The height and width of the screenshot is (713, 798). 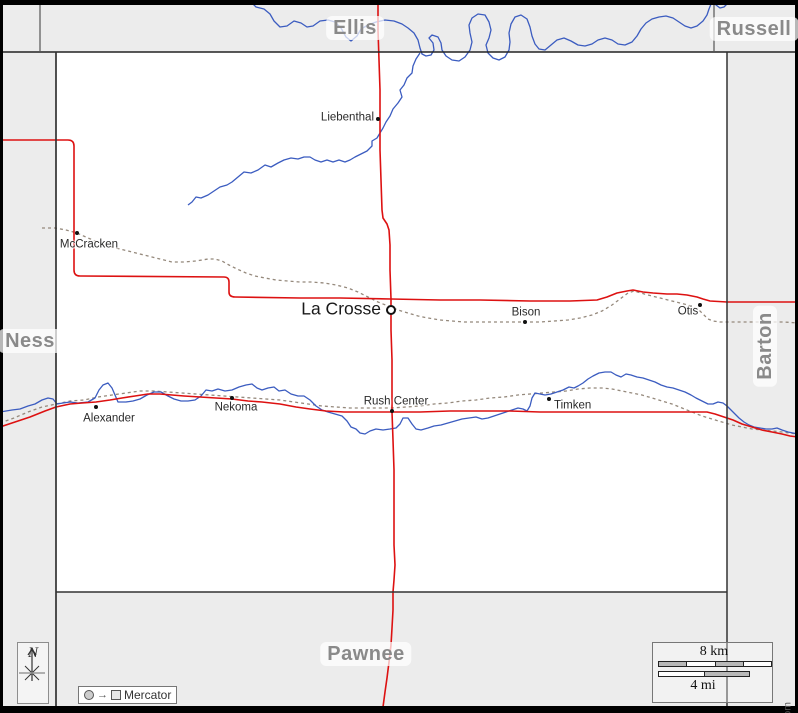 I want to click on compass-north-label: N, so click(x=32, y=653).